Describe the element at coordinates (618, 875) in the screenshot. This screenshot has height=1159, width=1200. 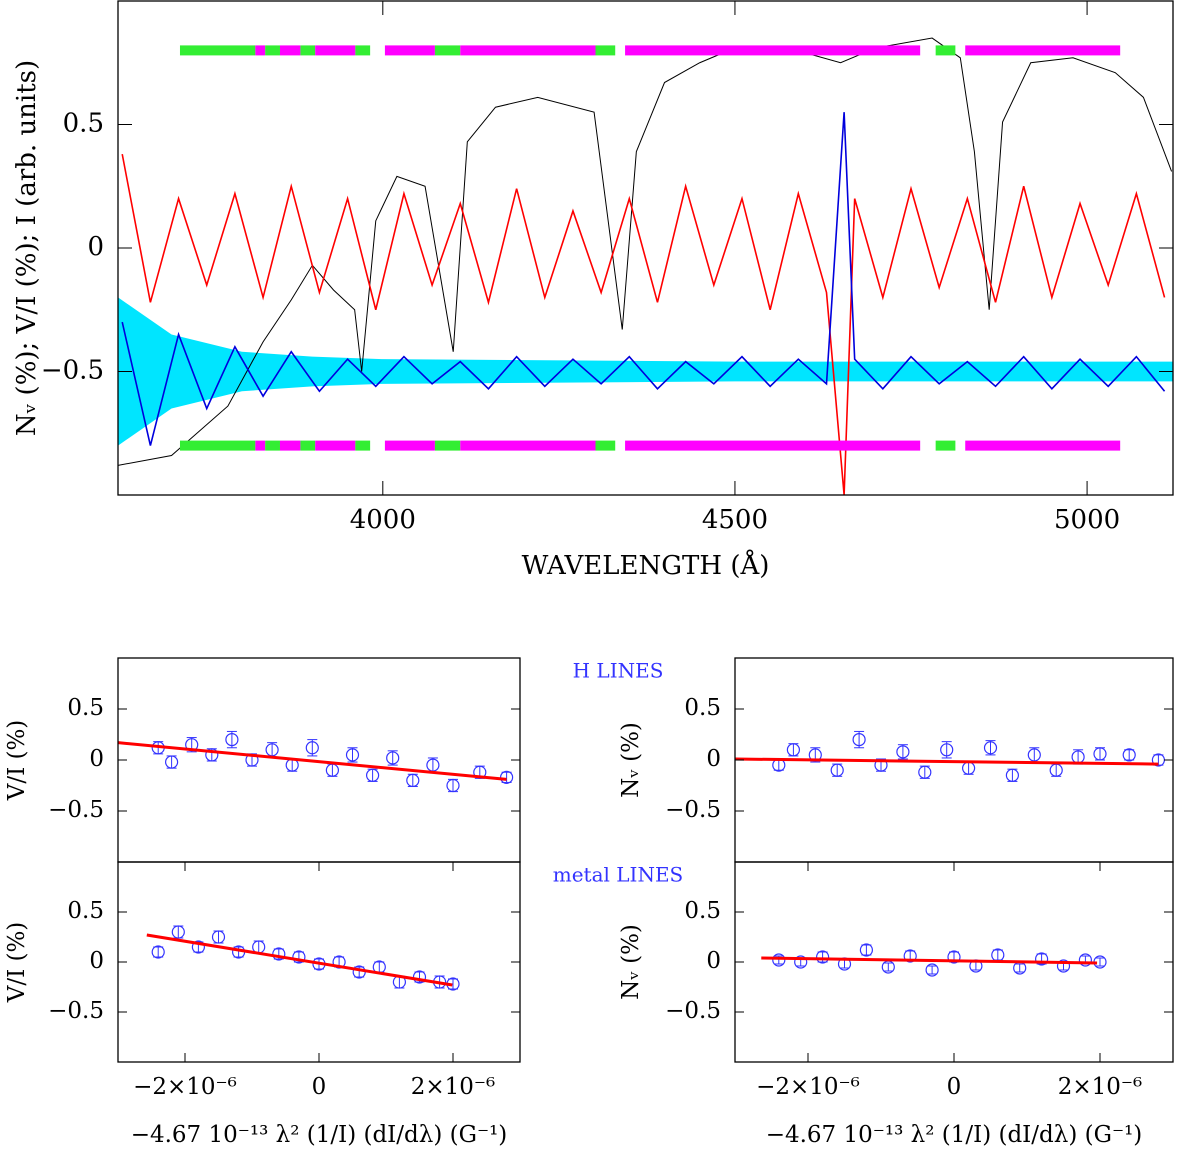
I see `panel-annotation: metal LINES` at that location.